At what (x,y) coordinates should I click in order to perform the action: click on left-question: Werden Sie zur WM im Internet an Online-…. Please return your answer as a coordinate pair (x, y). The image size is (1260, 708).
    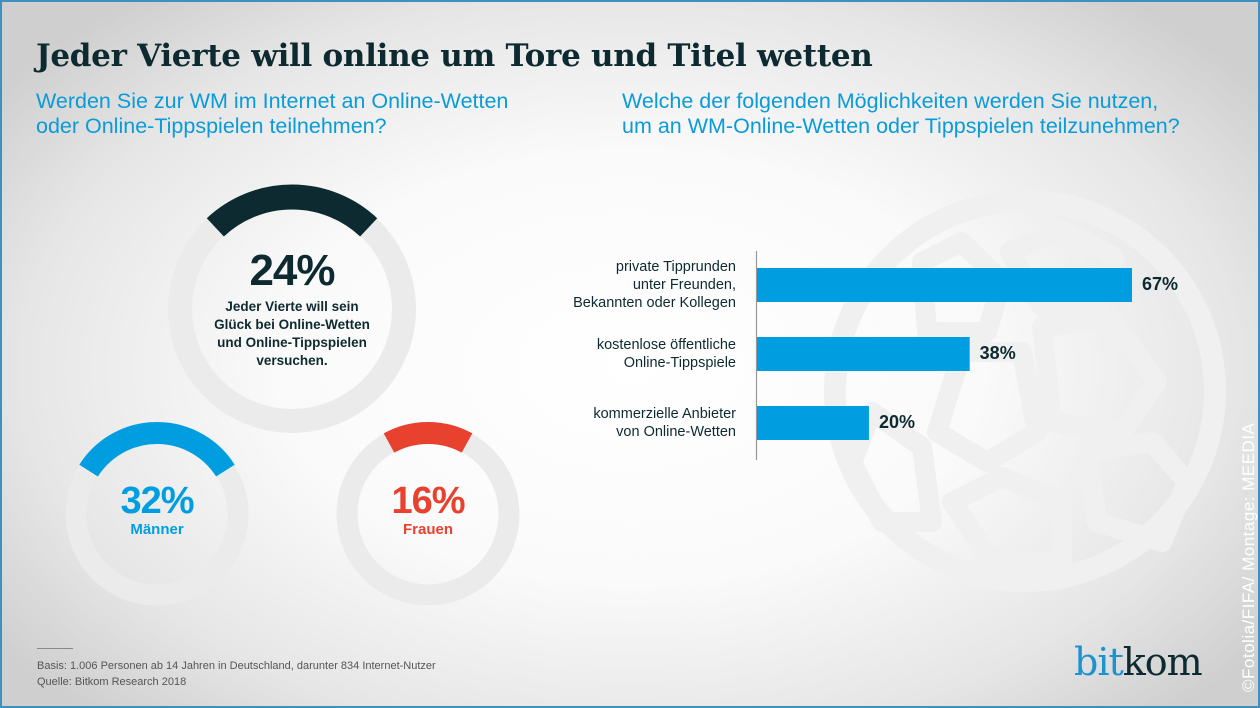
    Looking at the image, I should click on (272, 113).